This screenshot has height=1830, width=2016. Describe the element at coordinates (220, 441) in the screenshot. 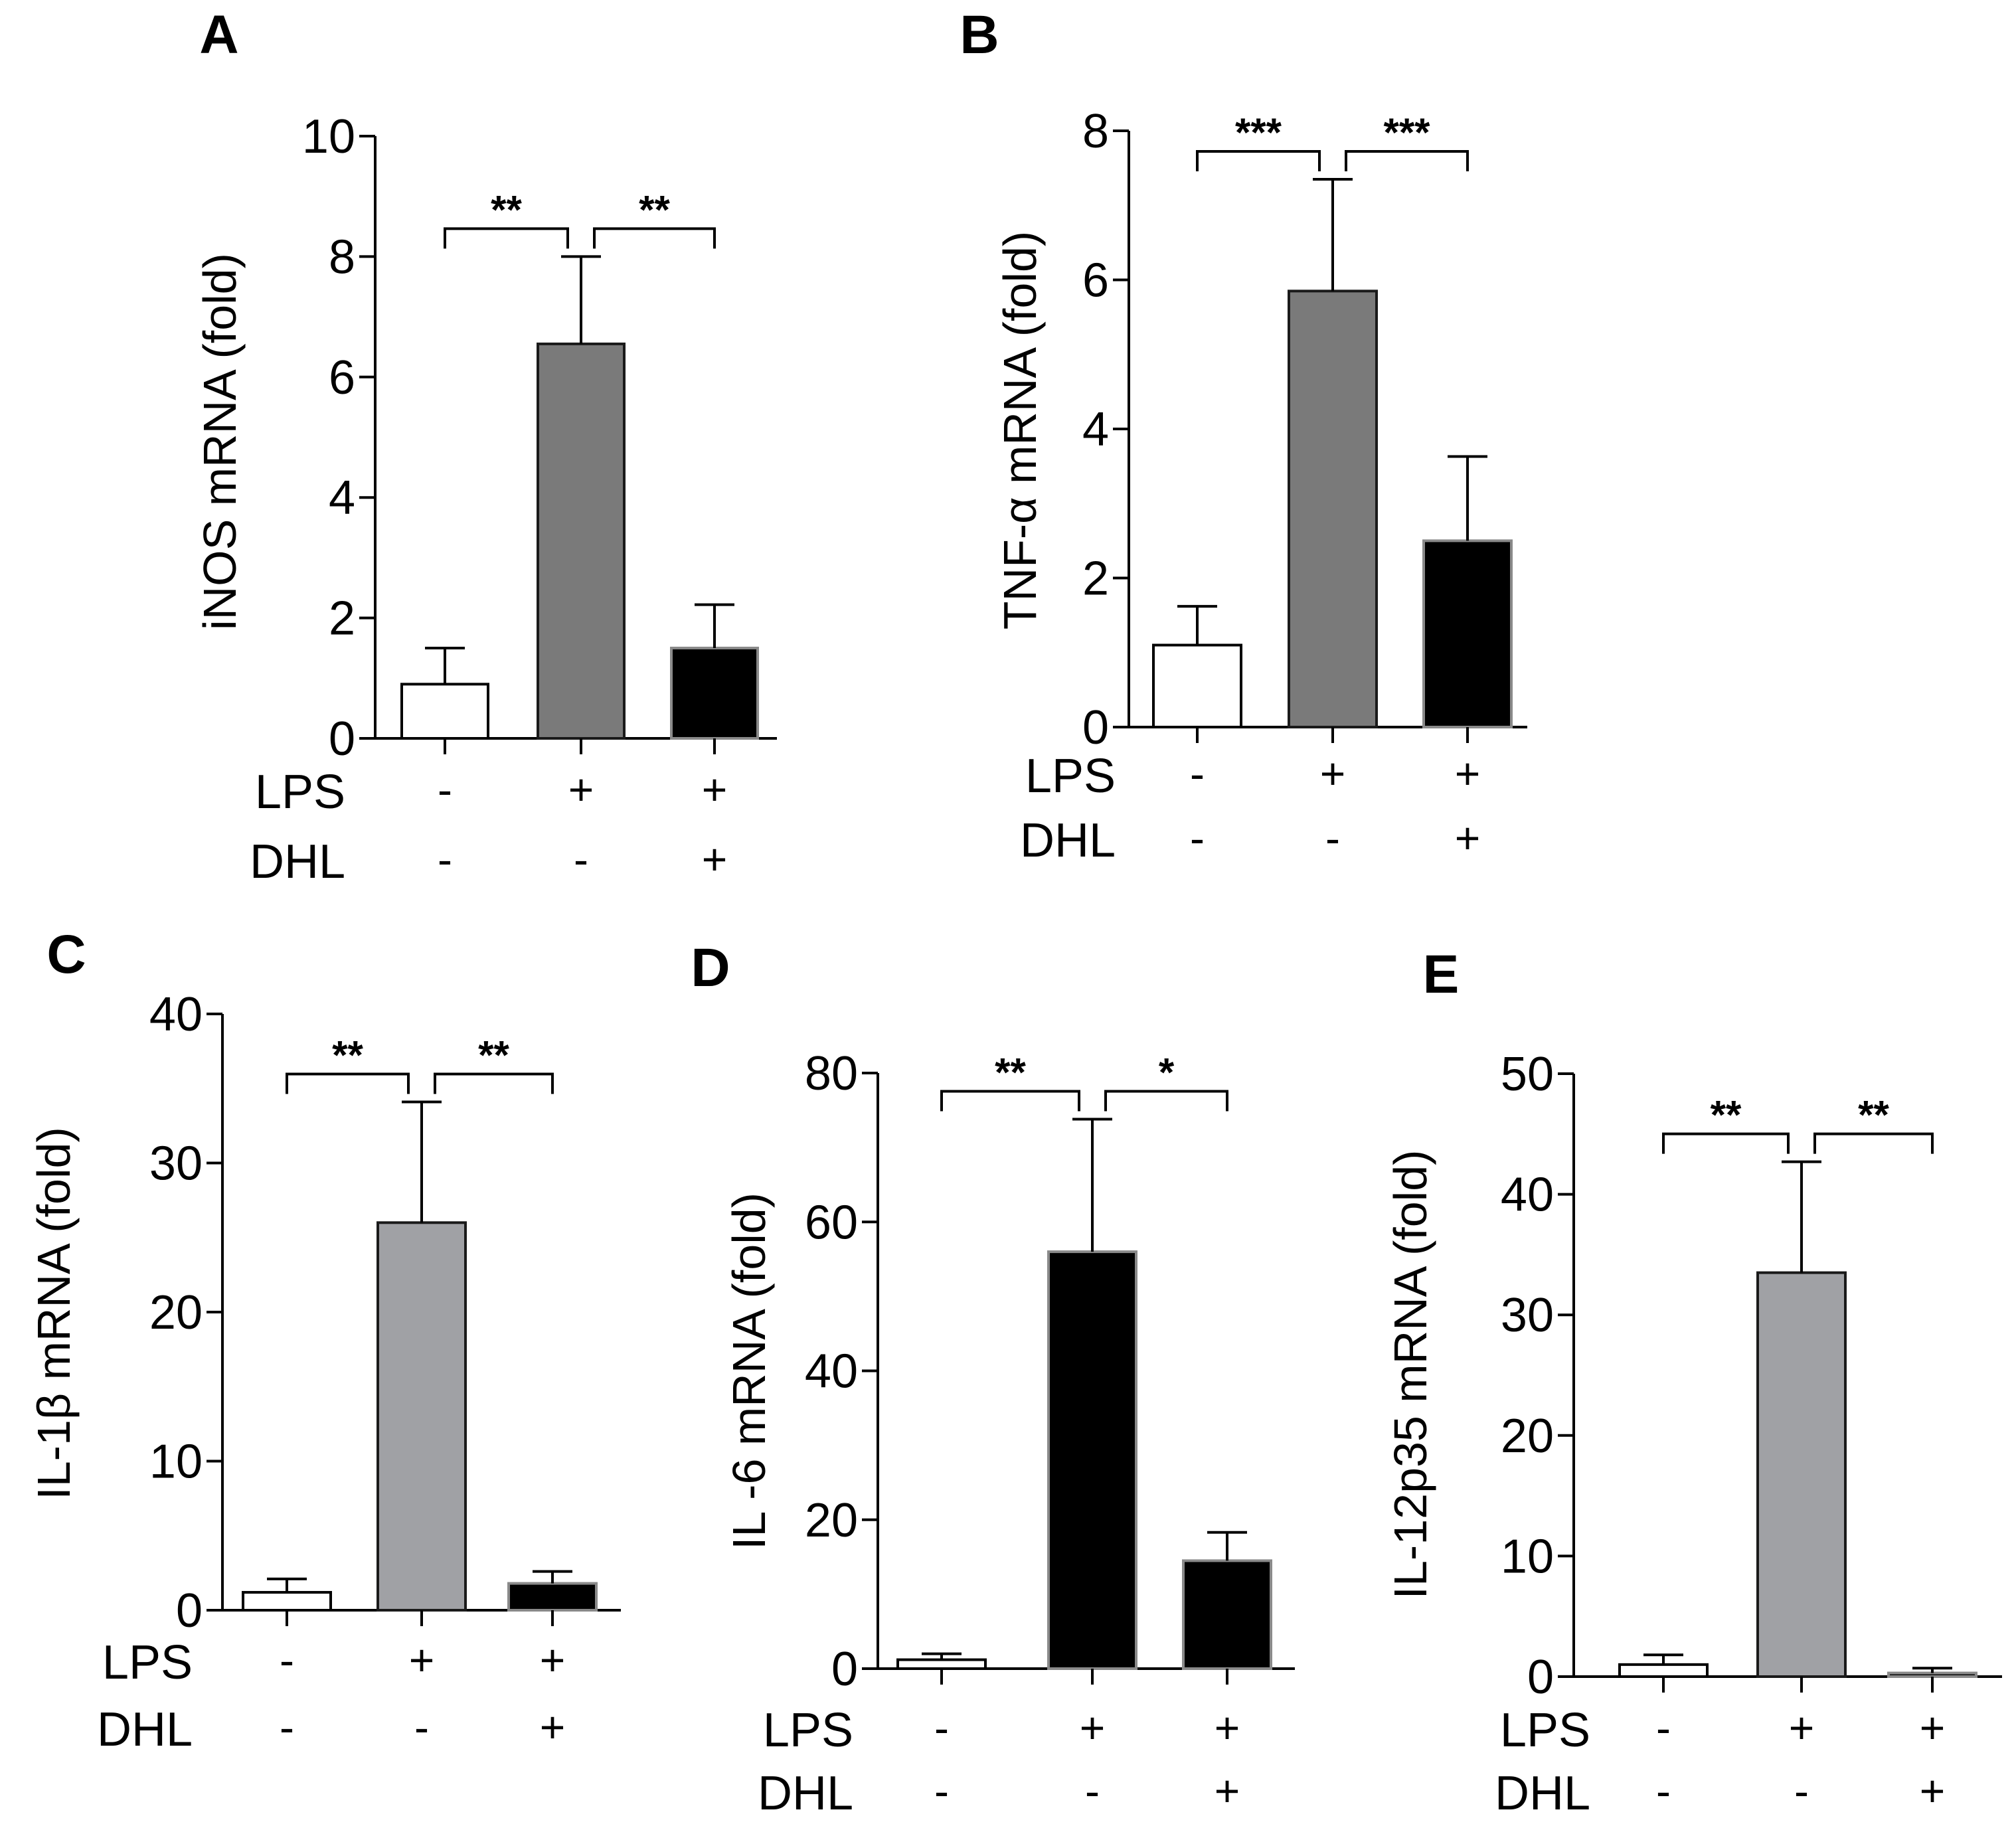

I see `y-axis-label: iNOS mRNA (fold)` at that location.